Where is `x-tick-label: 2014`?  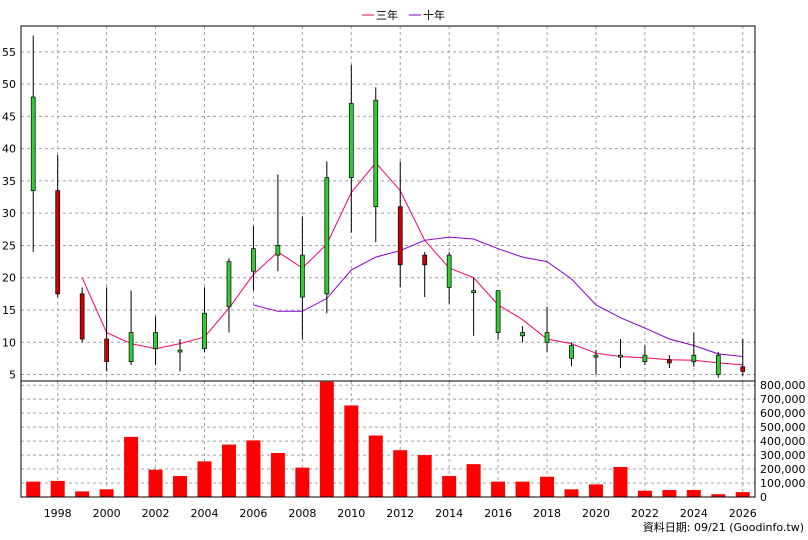
x-tick-label: 2014 is located at coordinates (449, 513).